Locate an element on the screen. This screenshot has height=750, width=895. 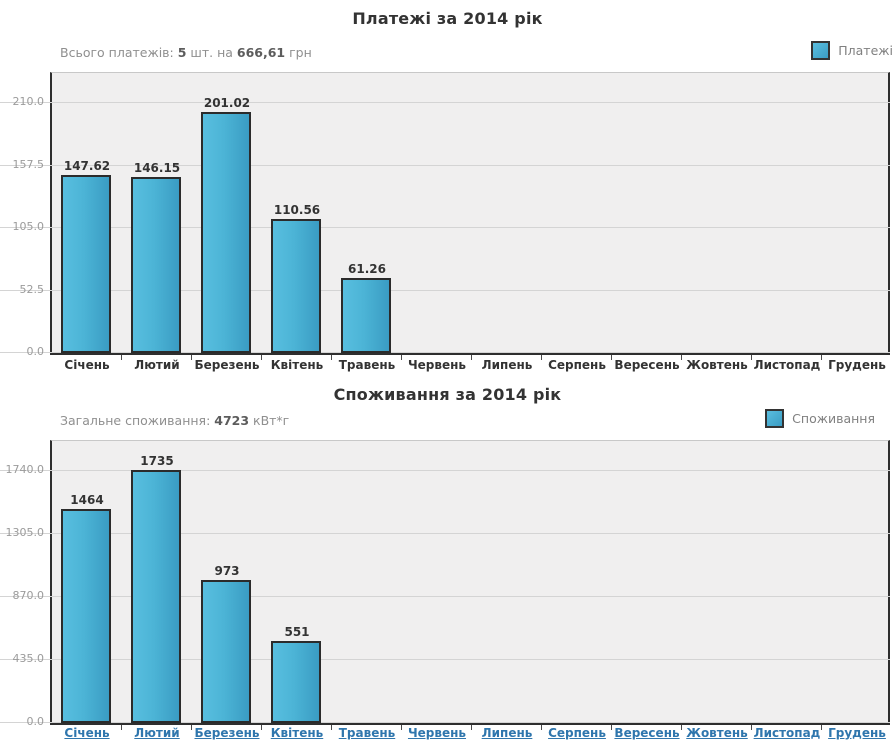
payments-chart-title: Платежі за 2014 рік is located at coordinates (447, 18).